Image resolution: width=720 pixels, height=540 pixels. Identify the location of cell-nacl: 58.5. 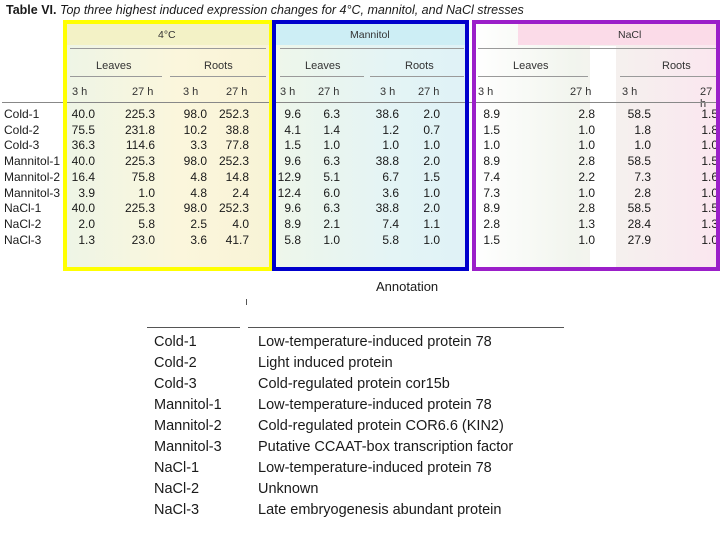
(639, 208).